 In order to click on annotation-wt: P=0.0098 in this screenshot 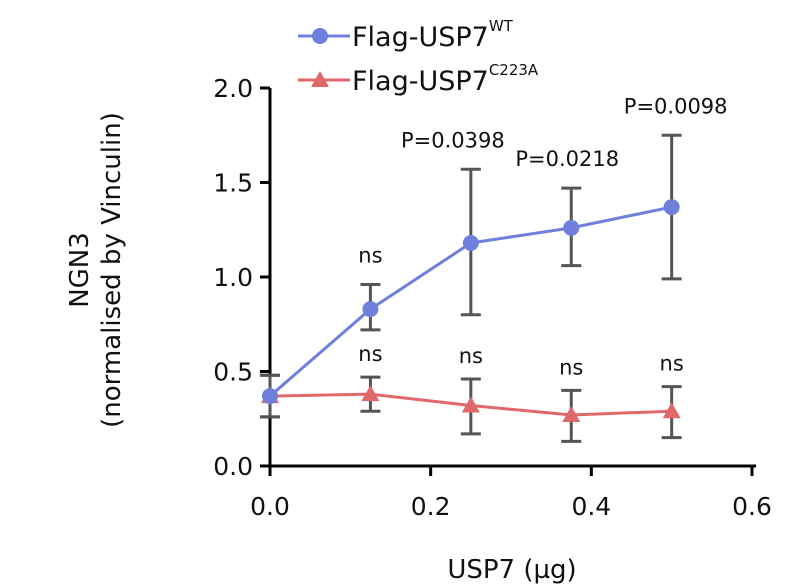, I will do `click(676, 106)`.